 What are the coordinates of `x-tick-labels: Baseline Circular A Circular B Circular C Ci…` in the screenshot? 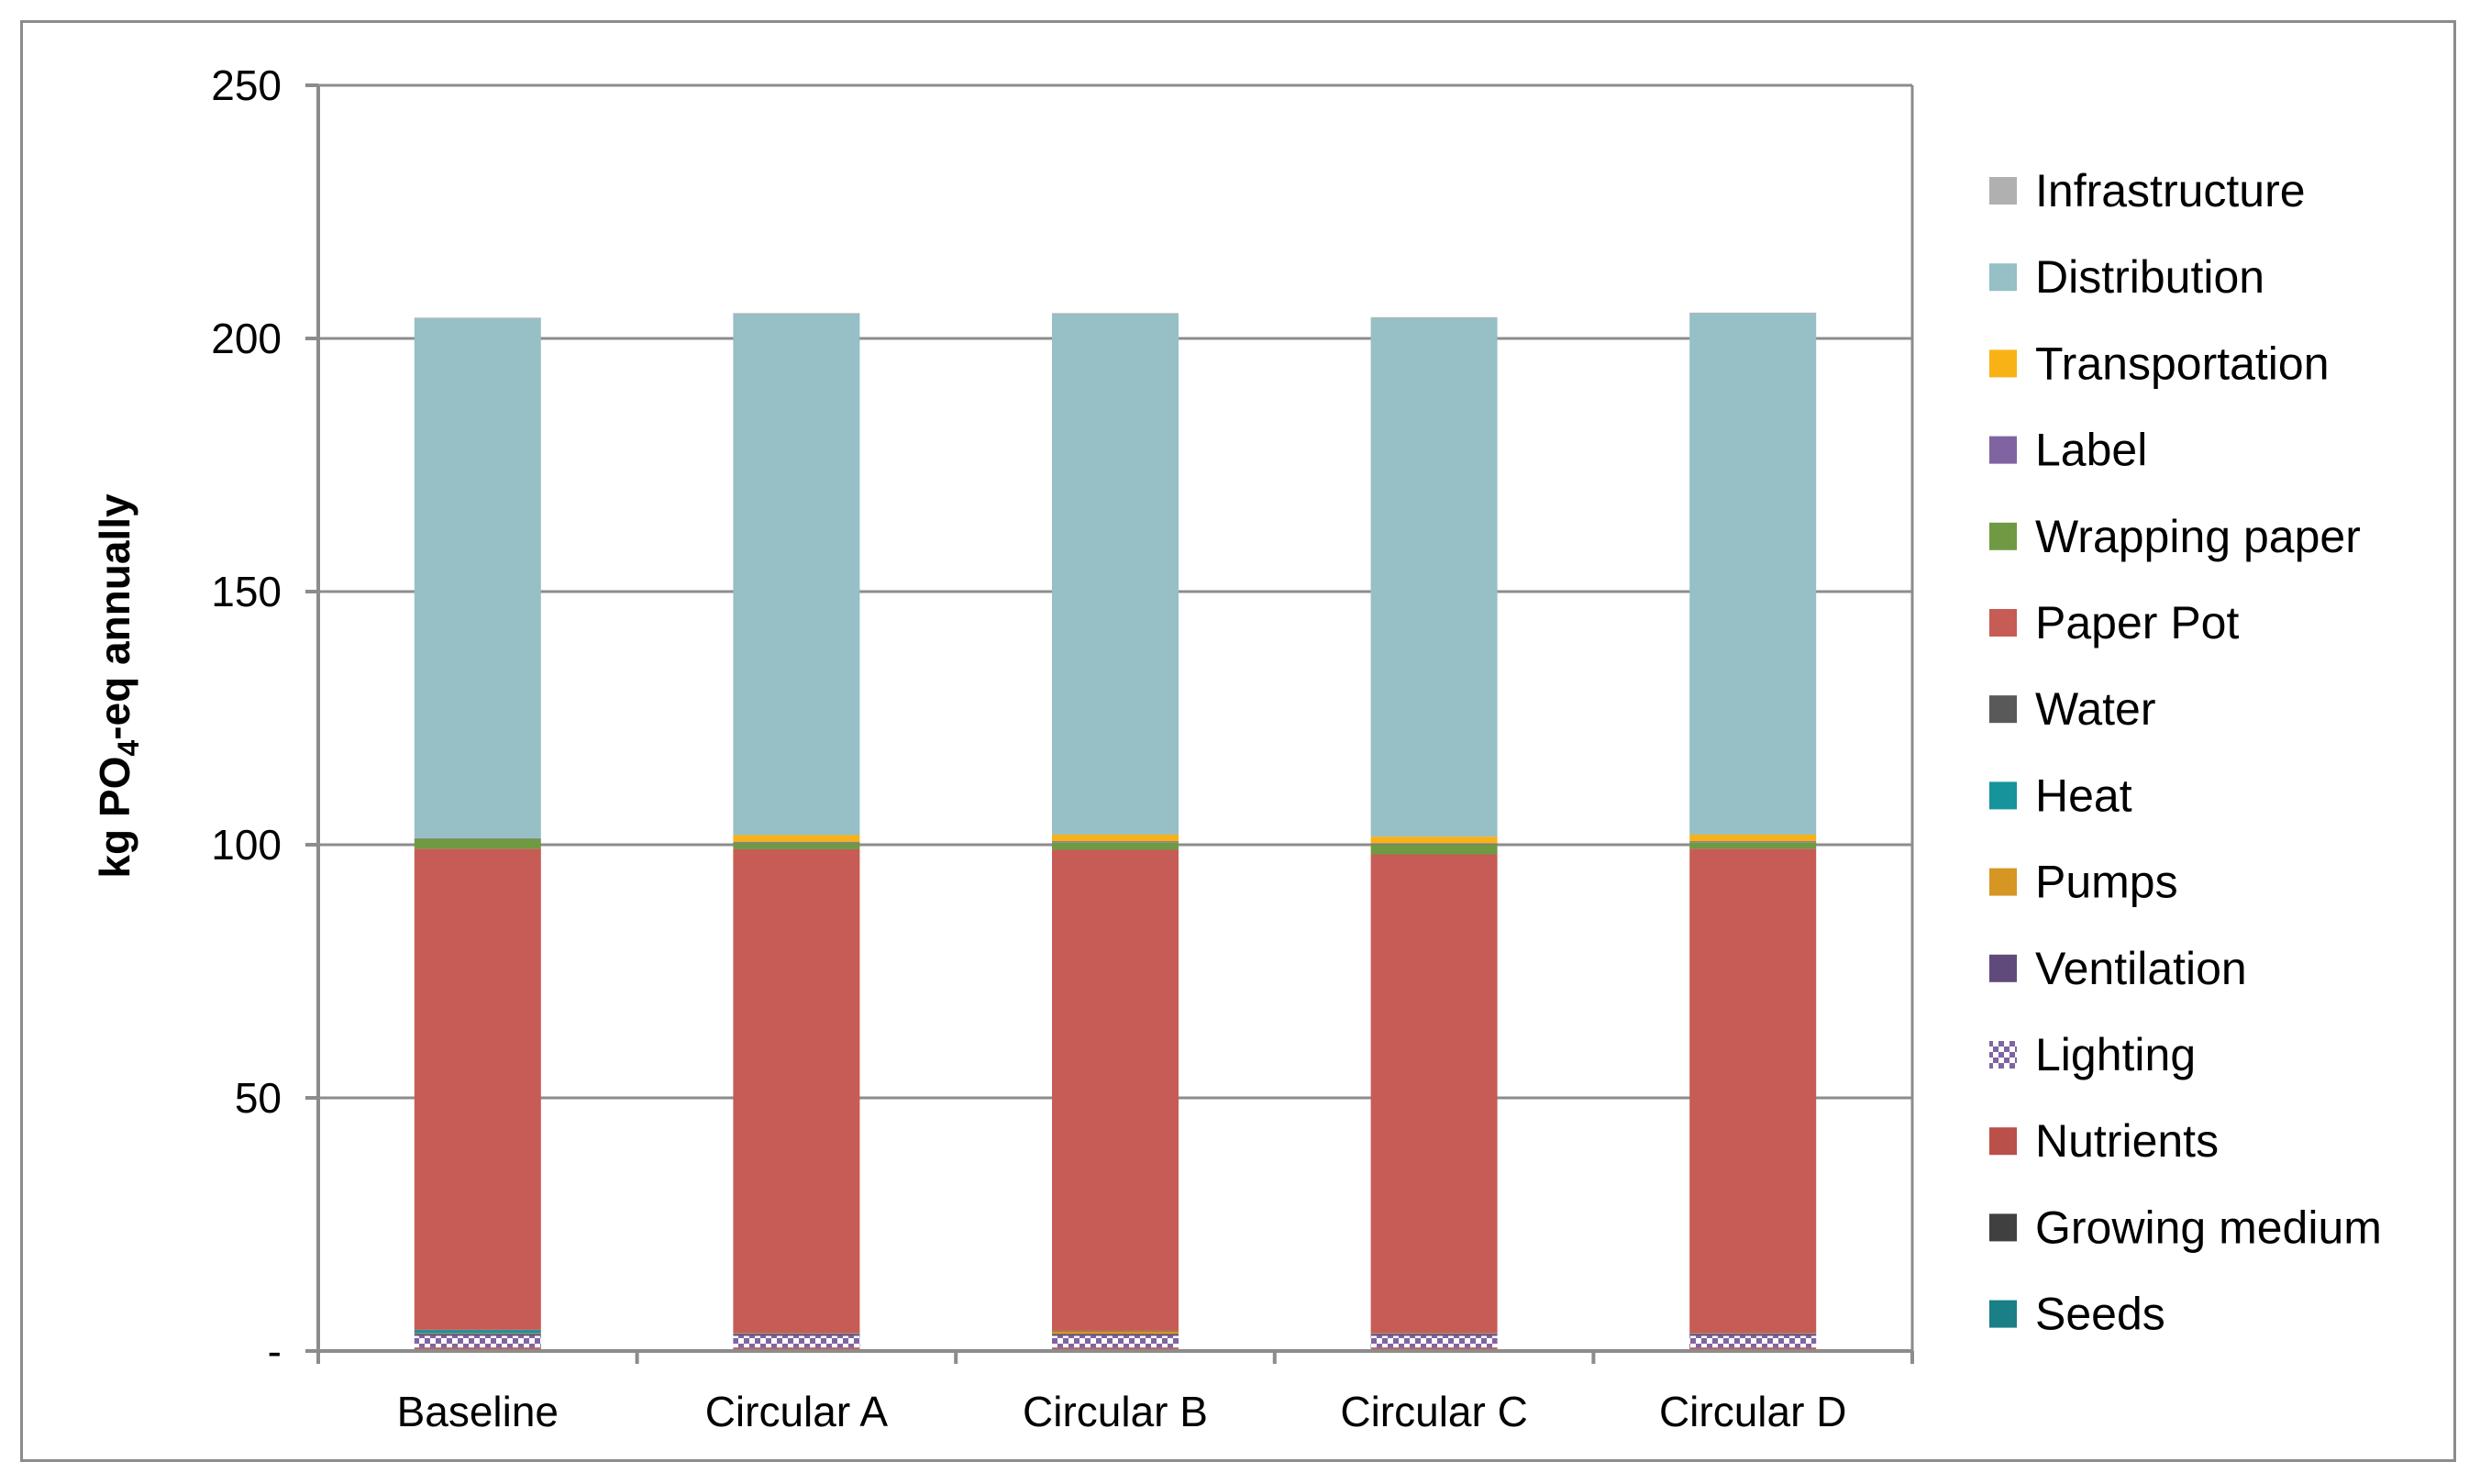 It's located at (1122, 1411).